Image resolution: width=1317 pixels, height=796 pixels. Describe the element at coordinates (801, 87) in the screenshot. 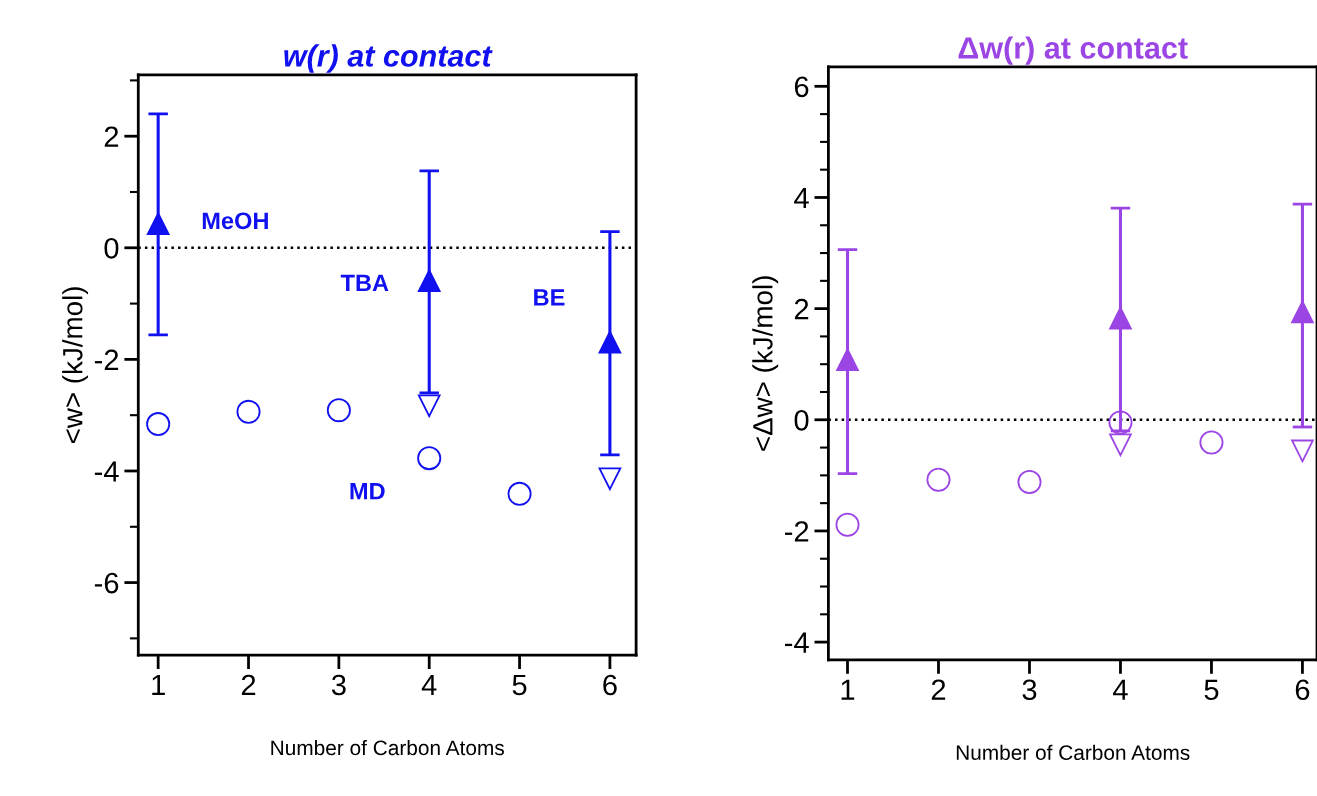

I see `y-tick-label: 6` at that location.